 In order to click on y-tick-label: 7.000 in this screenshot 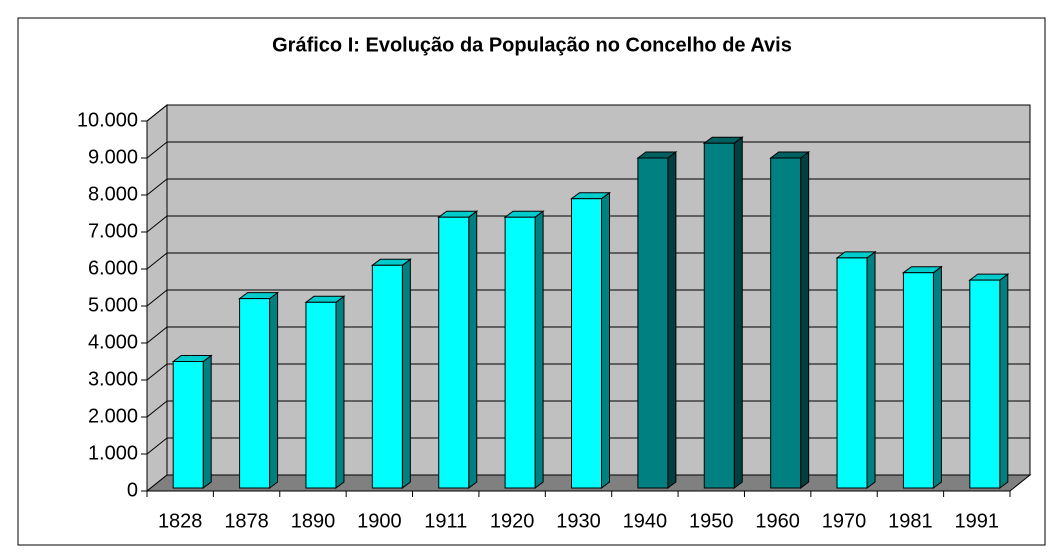, I will do `click(113, 231)`.